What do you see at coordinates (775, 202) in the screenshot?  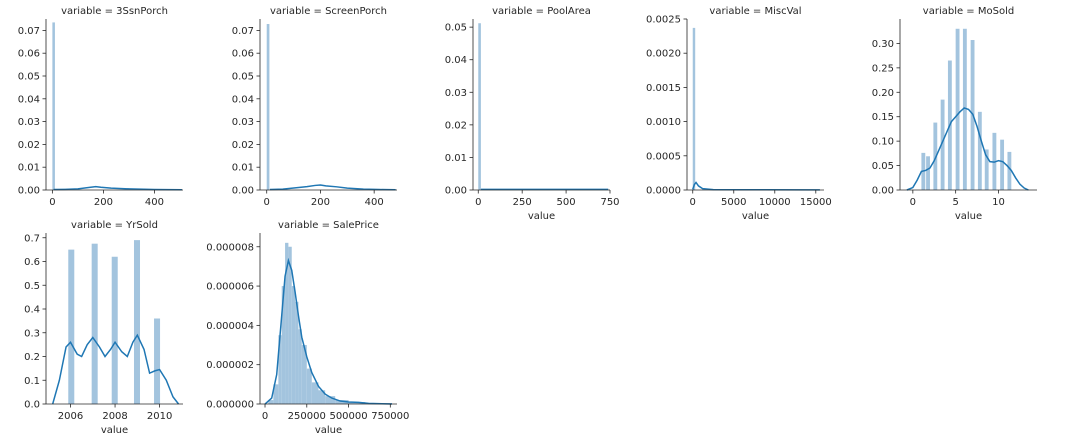 I see `x-tick-label: 10000` at bounding box center [775, 202].